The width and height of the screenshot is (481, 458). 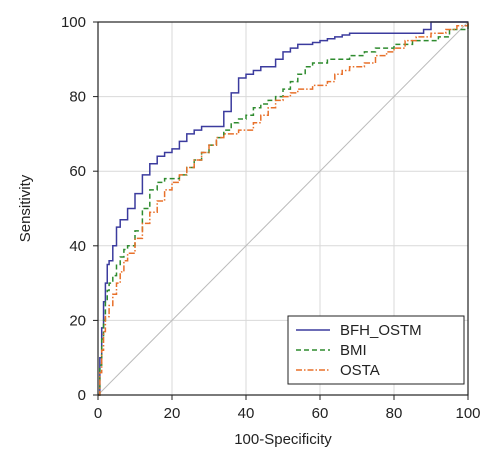 I want to click on legend-box, so click(x=376, y=350).